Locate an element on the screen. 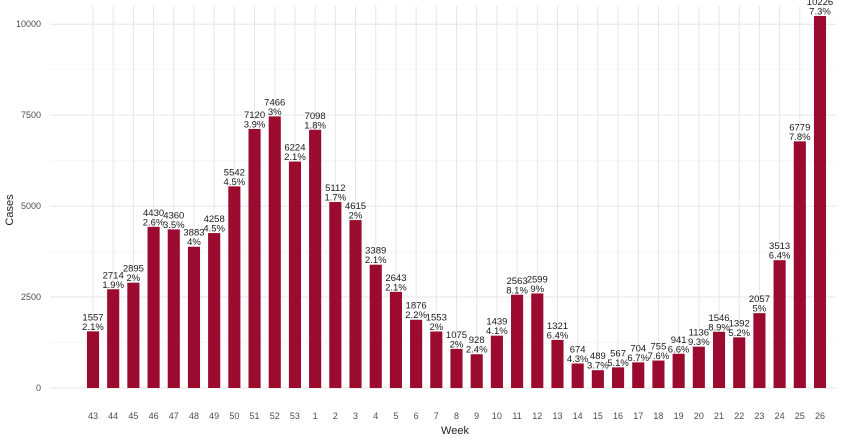 This screenshot has width=850, height=442. bar-value-label: 4258 is located at coordinates (214, 219).